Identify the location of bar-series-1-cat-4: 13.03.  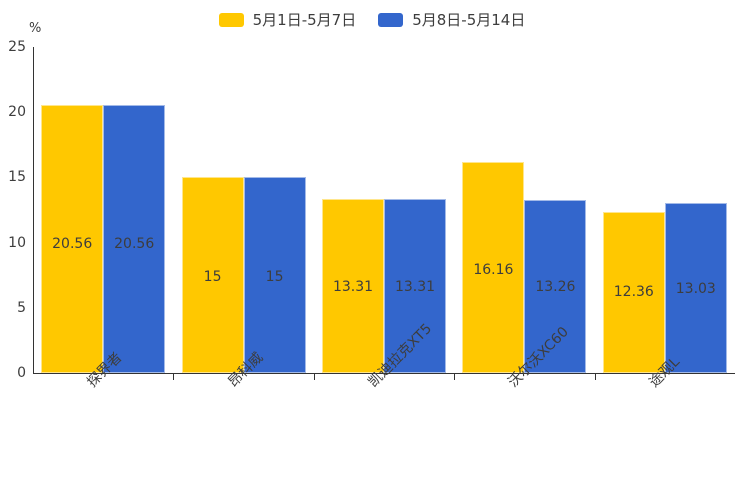
(695, 288).